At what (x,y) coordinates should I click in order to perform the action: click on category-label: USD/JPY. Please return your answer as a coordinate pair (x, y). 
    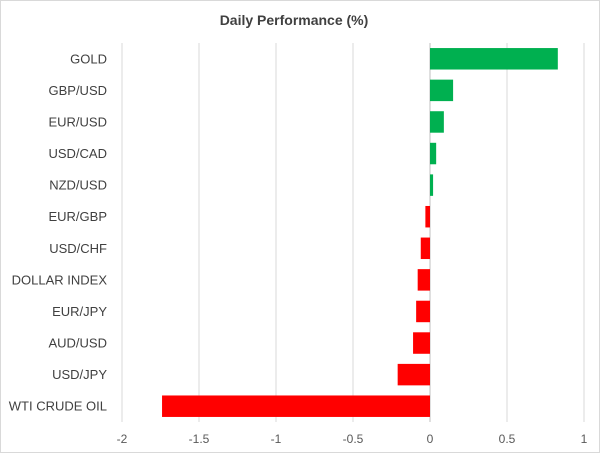
    Looking at the image, I should click on (79, 374).